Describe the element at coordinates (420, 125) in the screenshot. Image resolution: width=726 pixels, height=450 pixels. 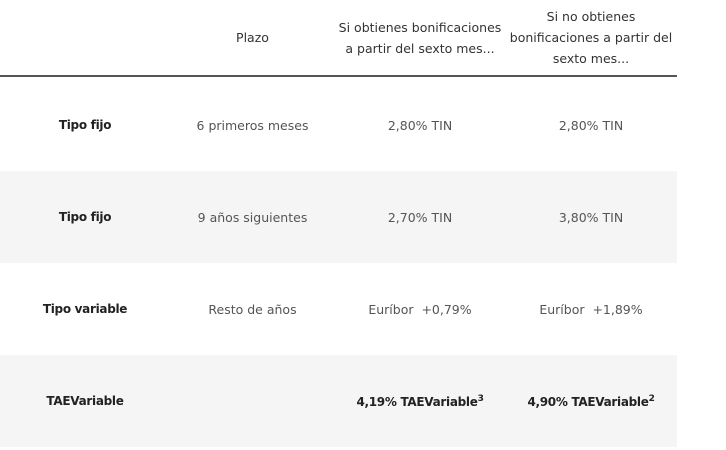
I see `row-rate-with-bonus: 2,80% TIN` at that location.